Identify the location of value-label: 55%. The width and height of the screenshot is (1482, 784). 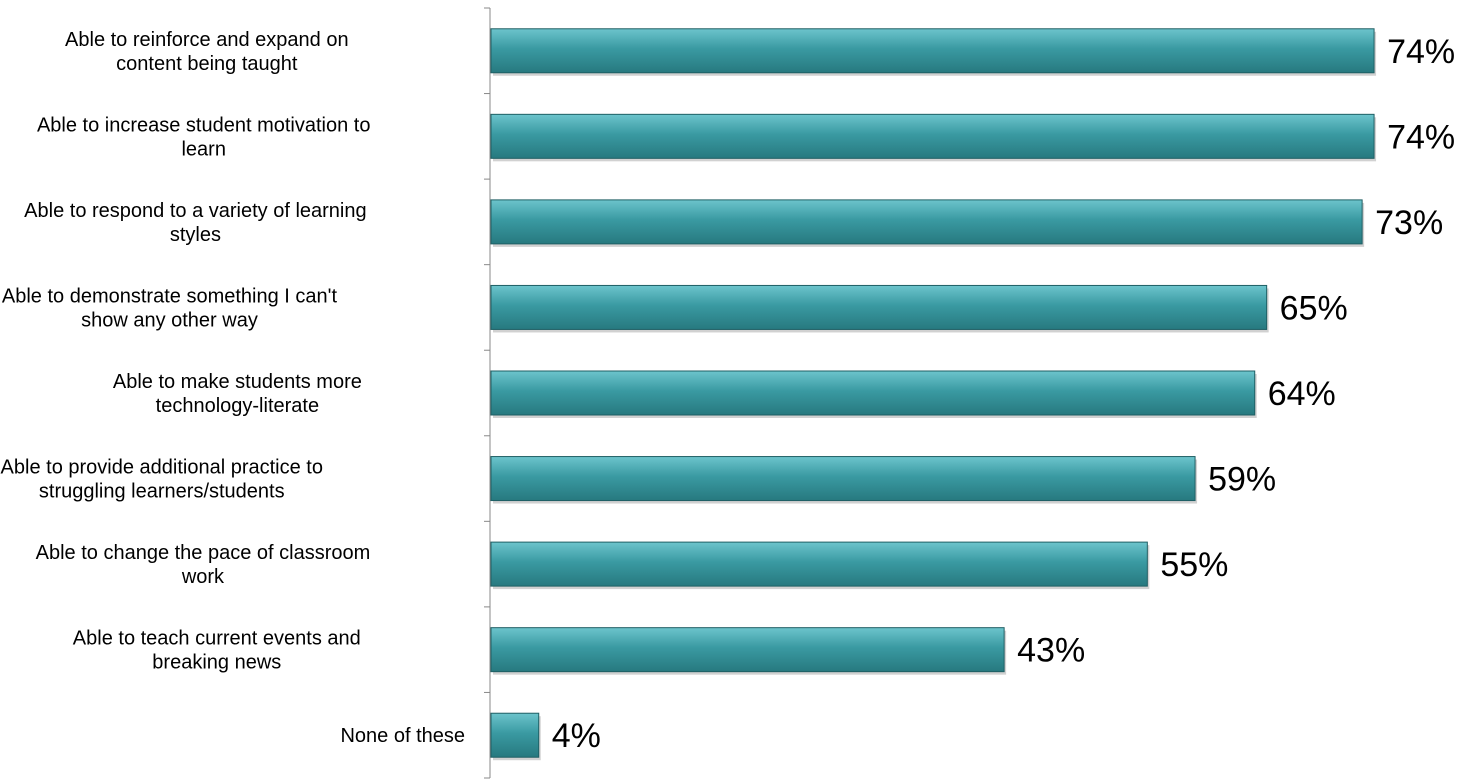
(1194, 565).